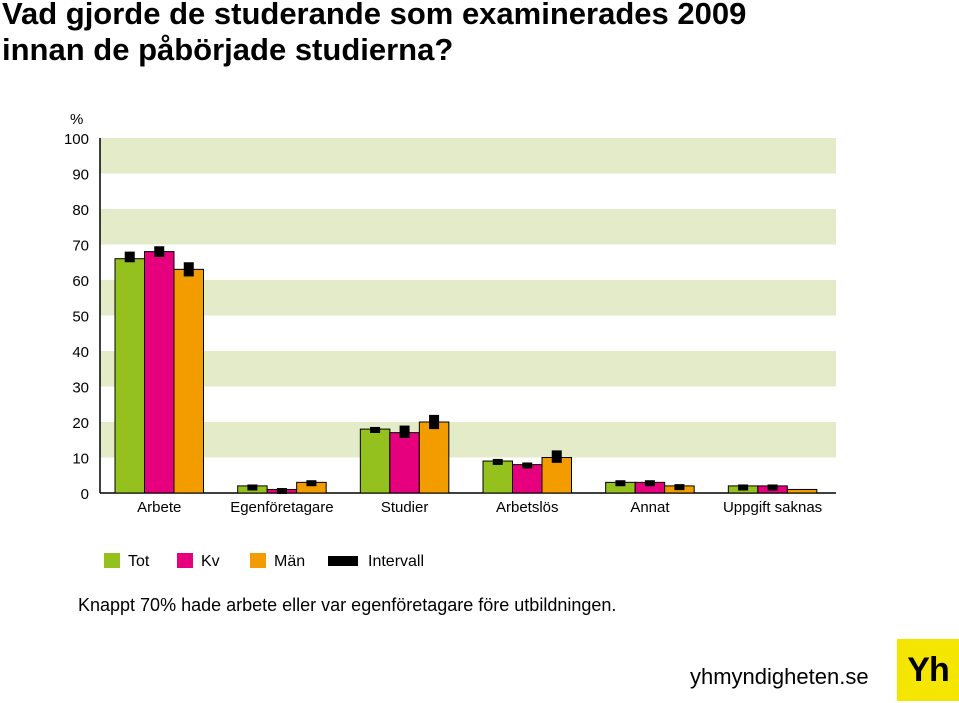  What do you see at coordinates (650, 507) in the screenshot?
I see `x-tick-label: Annat` at bounding box center [650, 507].